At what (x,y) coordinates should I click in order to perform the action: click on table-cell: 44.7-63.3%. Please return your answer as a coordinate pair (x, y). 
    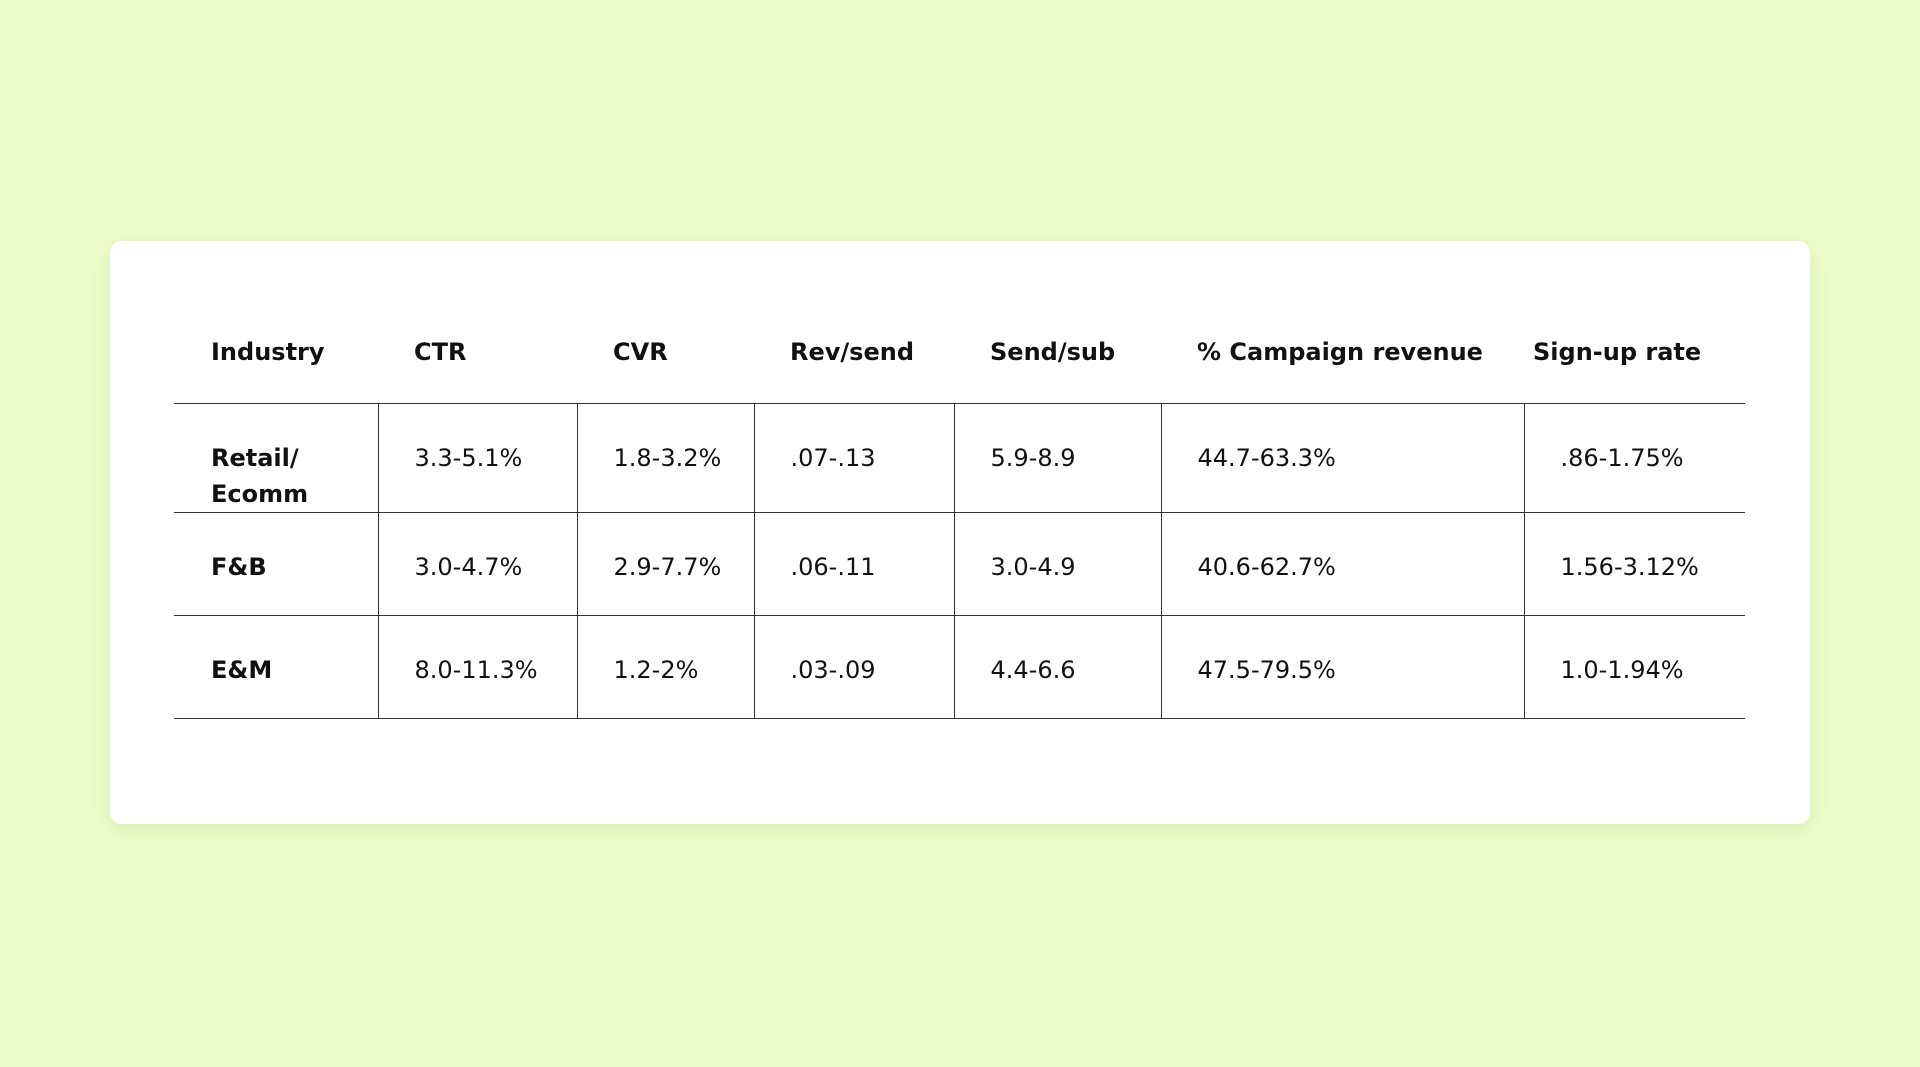
    Looking at the image, I should click on (1342, 458).